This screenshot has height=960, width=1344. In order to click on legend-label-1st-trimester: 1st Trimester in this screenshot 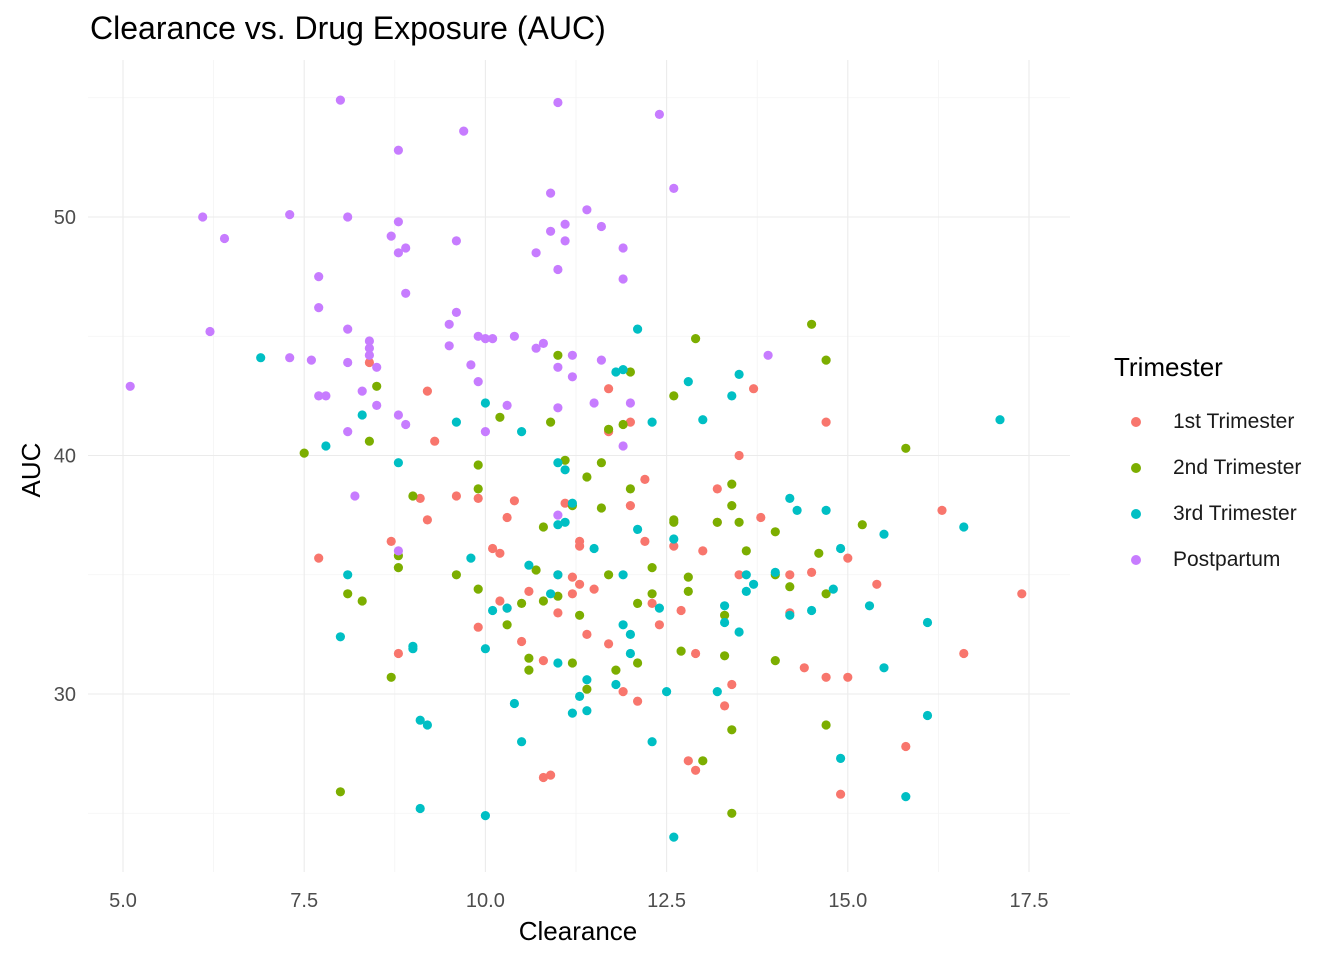, I will do `click(1234, 421)`.